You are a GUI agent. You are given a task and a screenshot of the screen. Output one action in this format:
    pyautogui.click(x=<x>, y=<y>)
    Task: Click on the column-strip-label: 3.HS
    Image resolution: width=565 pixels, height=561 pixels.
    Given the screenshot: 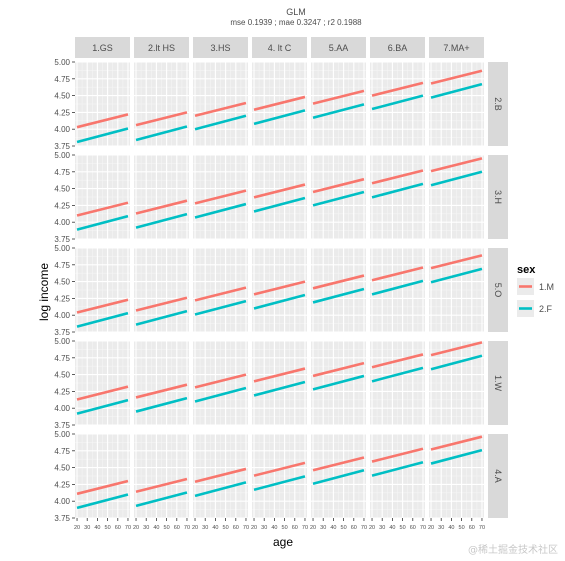 What is the action you would take?
    pyautogui.click(x=220, y=48)
    